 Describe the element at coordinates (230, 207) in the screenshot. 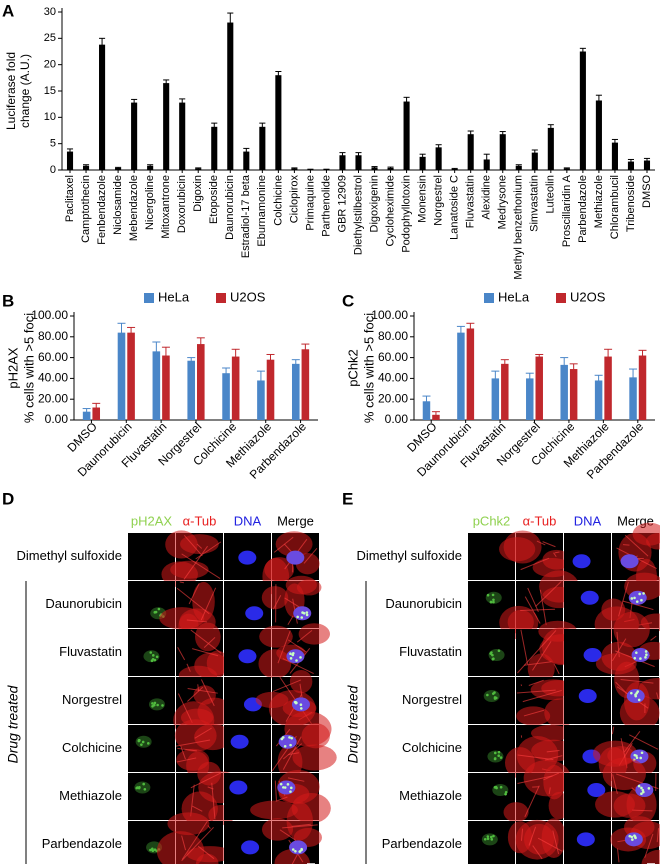

I see `x-tick-label: Daunorubicin` at that location.